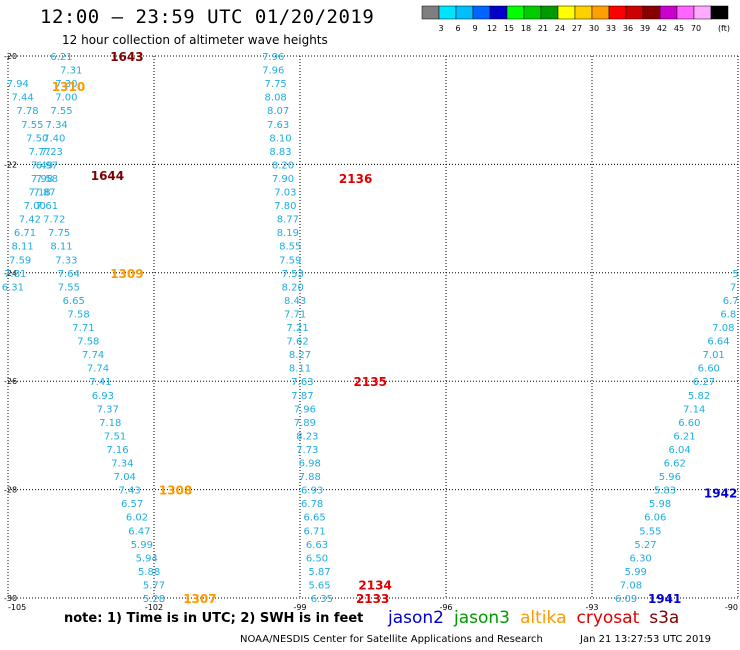 This screenshot has height=650, width=740. What do you see at coordinates (126, 274) in the screenshot?
I see `time-label: 1309` at bounding box center [126, 274].